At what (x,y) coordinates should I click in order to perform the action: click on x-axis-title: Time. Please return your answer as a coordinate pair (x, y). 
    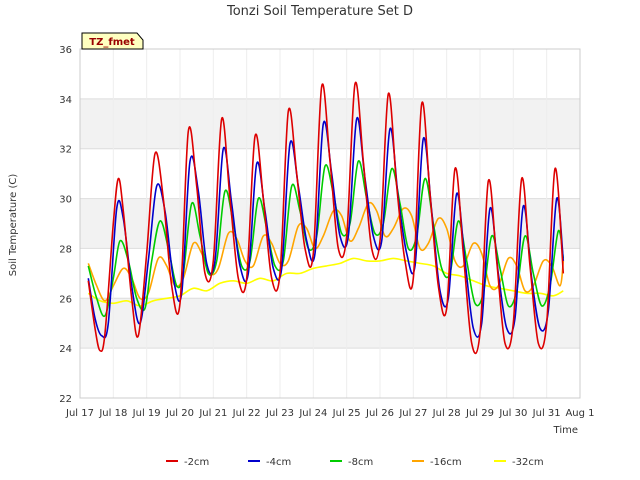
    Looking at the image, I should click on (565, 430).